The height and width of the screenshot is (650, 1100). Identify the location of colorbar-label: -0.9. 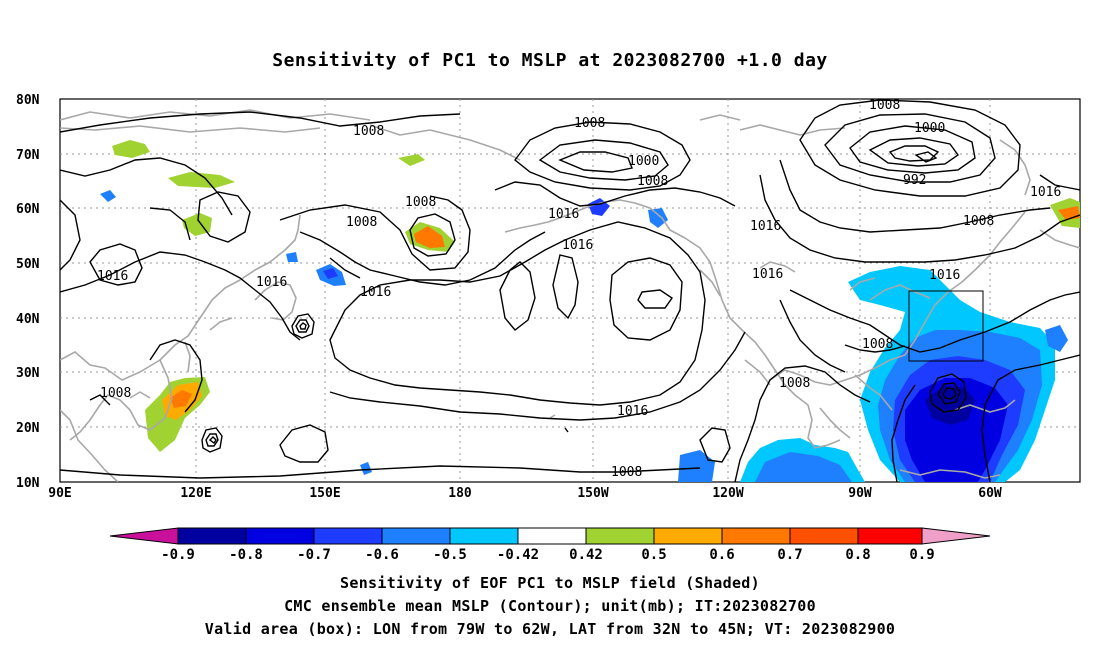
(178, 555).